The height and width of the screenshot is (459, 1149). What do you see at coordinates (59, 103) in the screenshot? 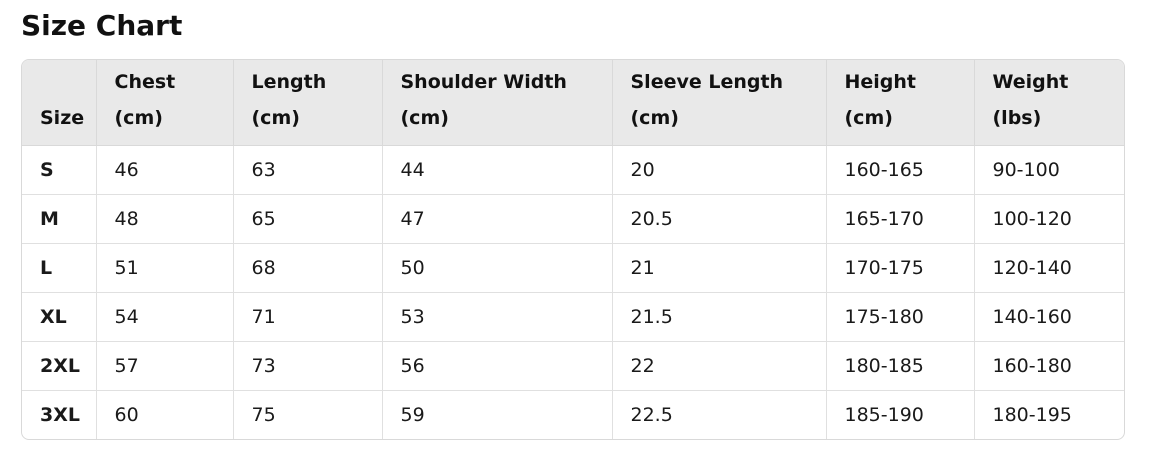
I see `header-size: Size` at bounding box center [59, 103].